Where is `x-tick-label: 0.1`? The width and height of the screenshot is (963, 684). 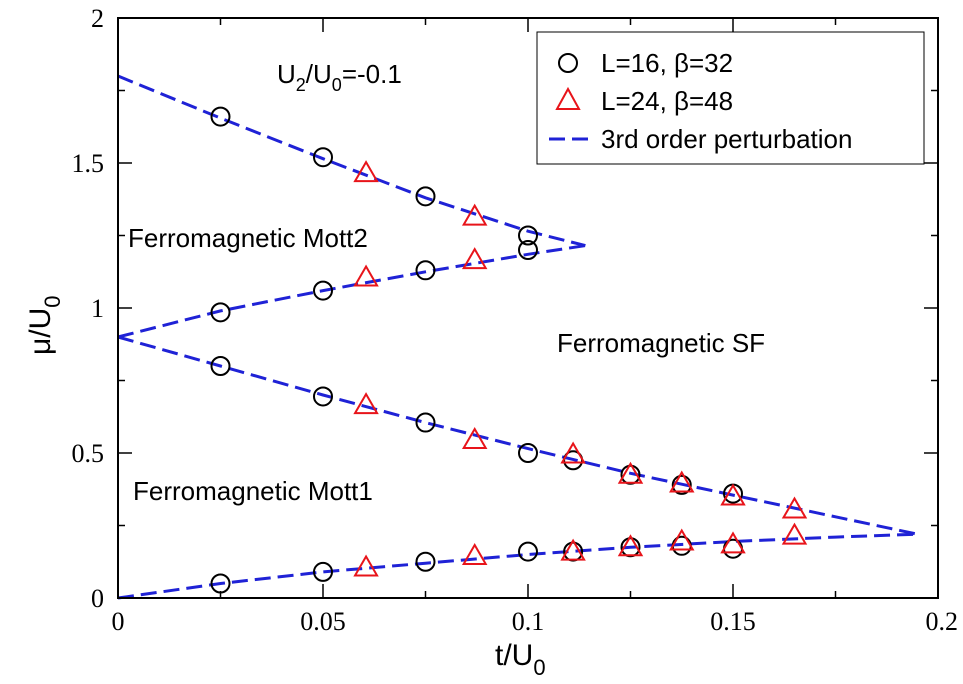
x-tick-label: 0.1 is located at coordinates (528, 621).